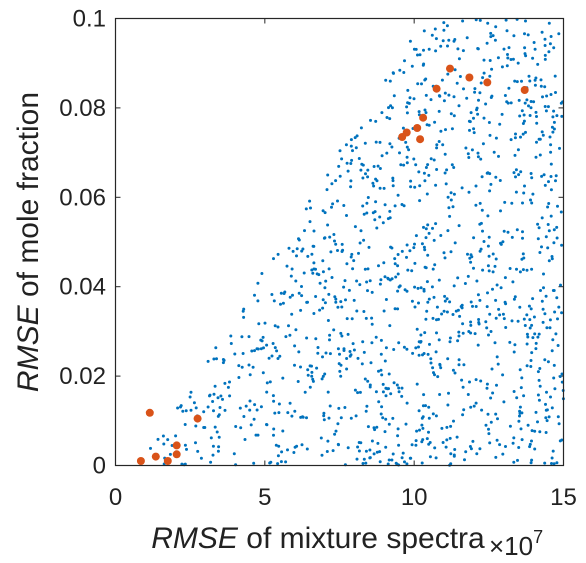 This screenshot has width=586, height=563. Describe the element at coordinates (176, 454) in the screenshot. I see `highlight-point` at that location.